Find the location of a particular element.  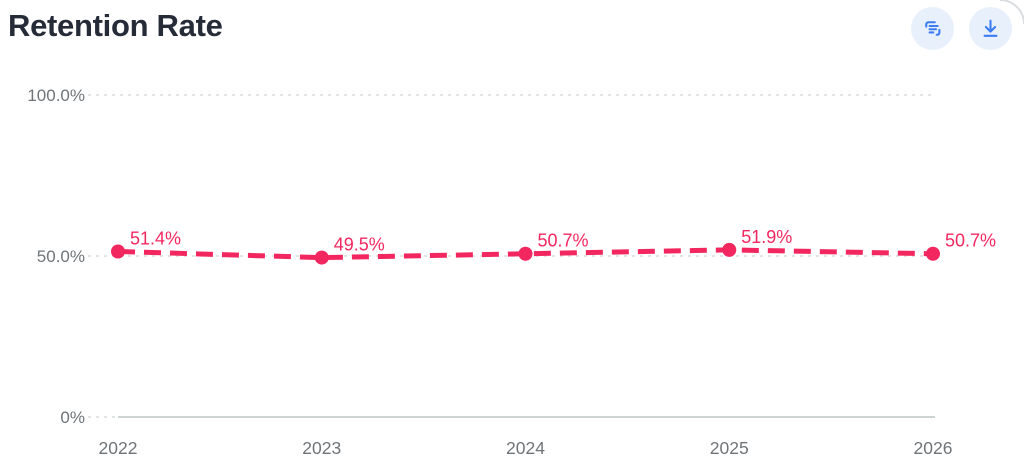

data-point-label: 51.9% is located at coordinates (766, 237).